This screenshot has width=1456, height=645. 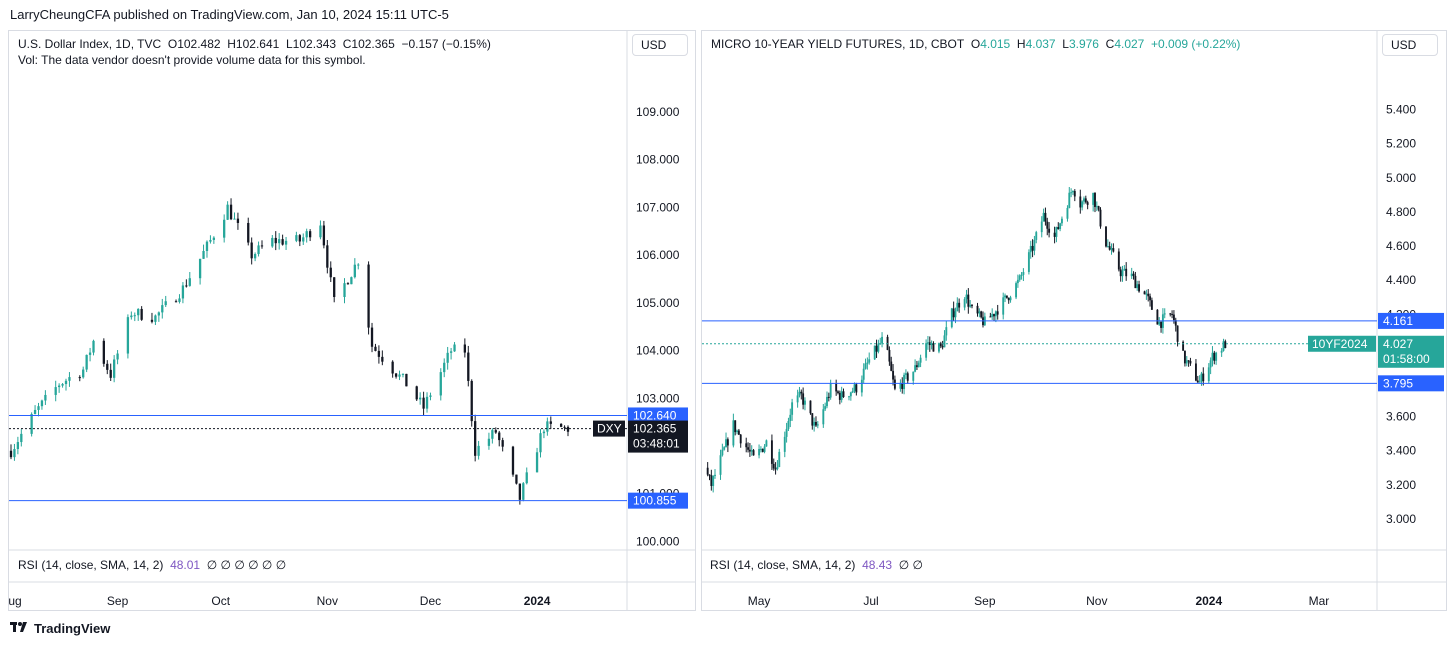 What do you see at coordinates (655, 429) in the screenshot?
I see `last-price-label: 102.365` at bounding box center [655, 429].